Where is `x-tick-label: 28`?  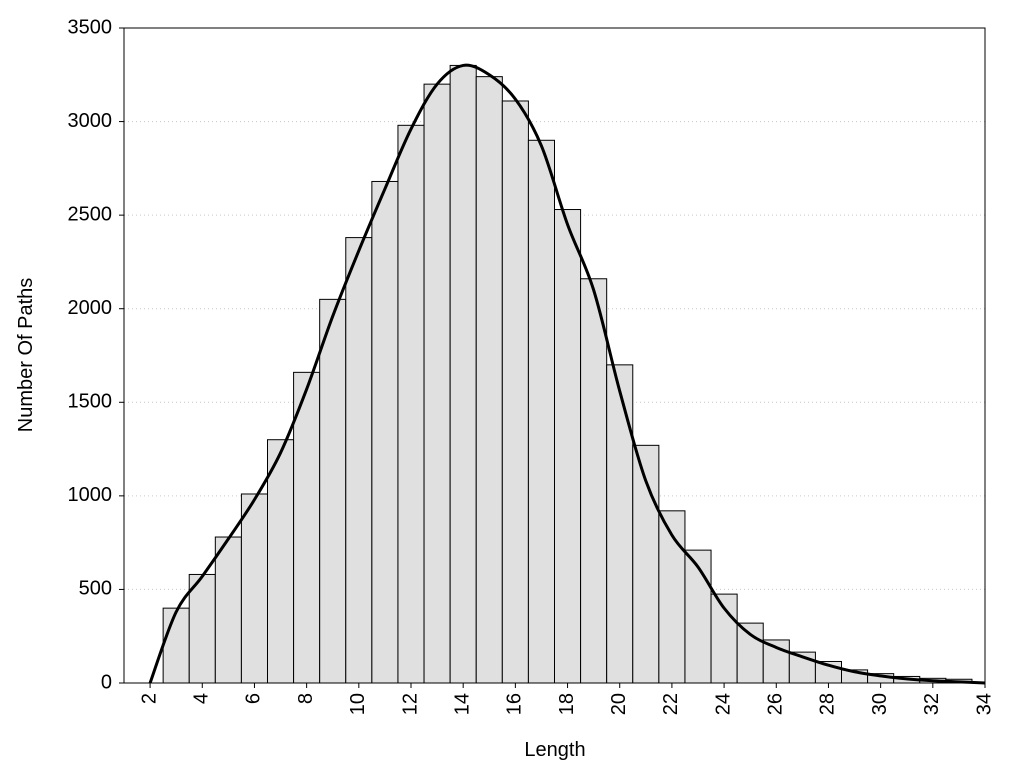 x-tick-label: 28 is located at coordinates (828, 704).